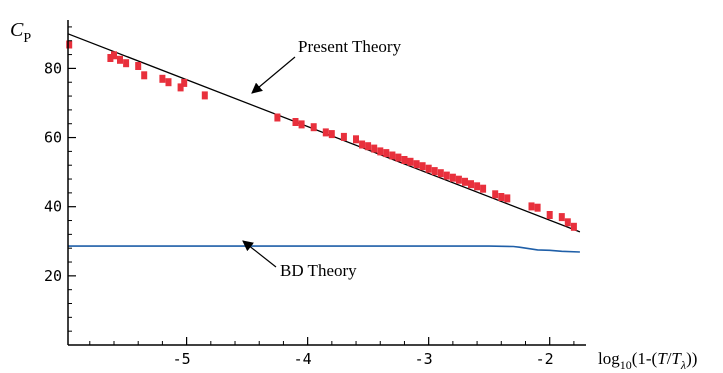 Image resolution: width=723 pixels, height=373 pixels. Describe the element at coordinates (318, 270) in the screenshot. I see `annotation-bd-theory: BD Theory` at that location.